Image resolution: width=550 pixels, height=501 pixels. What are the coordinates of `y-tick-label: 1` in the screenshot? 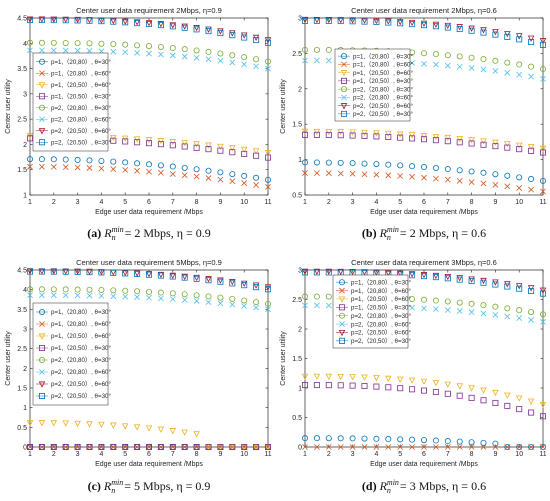 It's located at (25, 196).